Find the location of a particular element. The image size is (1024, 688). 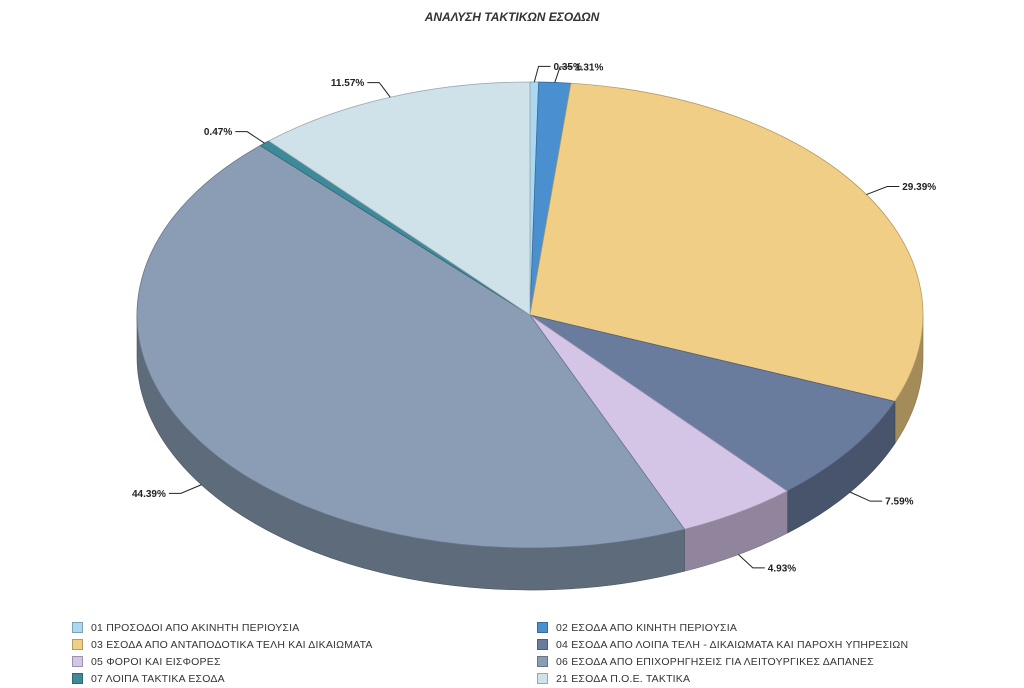

legend-label: 21 ΕΣΟΔΑ Π.Ο.Ε. ΤΑΚΤΙΚΑ is located at coordinates (623, 678).